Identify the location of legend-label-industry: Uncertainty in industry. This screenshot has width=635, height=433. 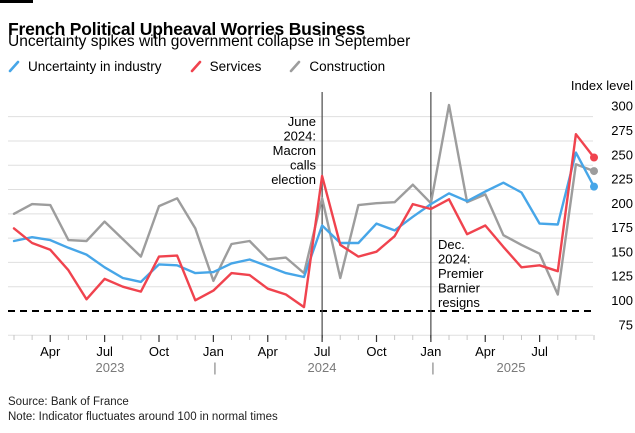
(95, 66).